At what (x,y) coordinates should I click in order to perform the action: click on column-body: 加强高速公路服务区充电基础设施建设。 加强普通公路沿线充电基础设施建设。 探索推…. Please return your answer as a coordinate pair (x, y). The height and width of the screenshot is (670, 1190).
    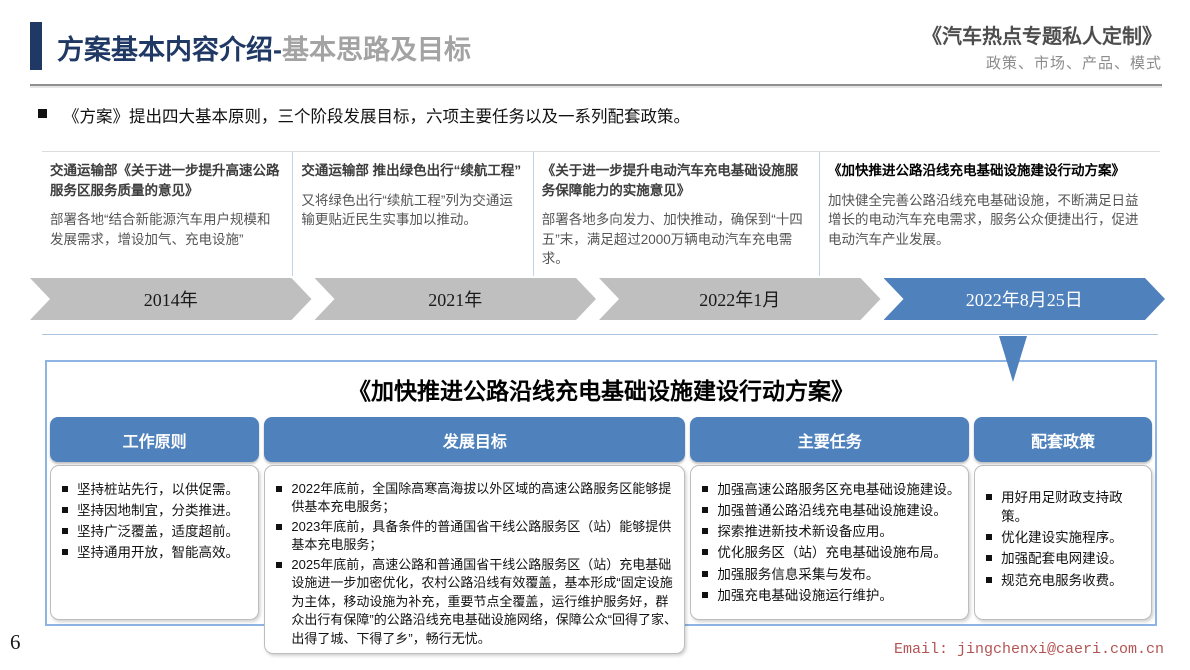
    Looking at the image, I should click on (830, 542).